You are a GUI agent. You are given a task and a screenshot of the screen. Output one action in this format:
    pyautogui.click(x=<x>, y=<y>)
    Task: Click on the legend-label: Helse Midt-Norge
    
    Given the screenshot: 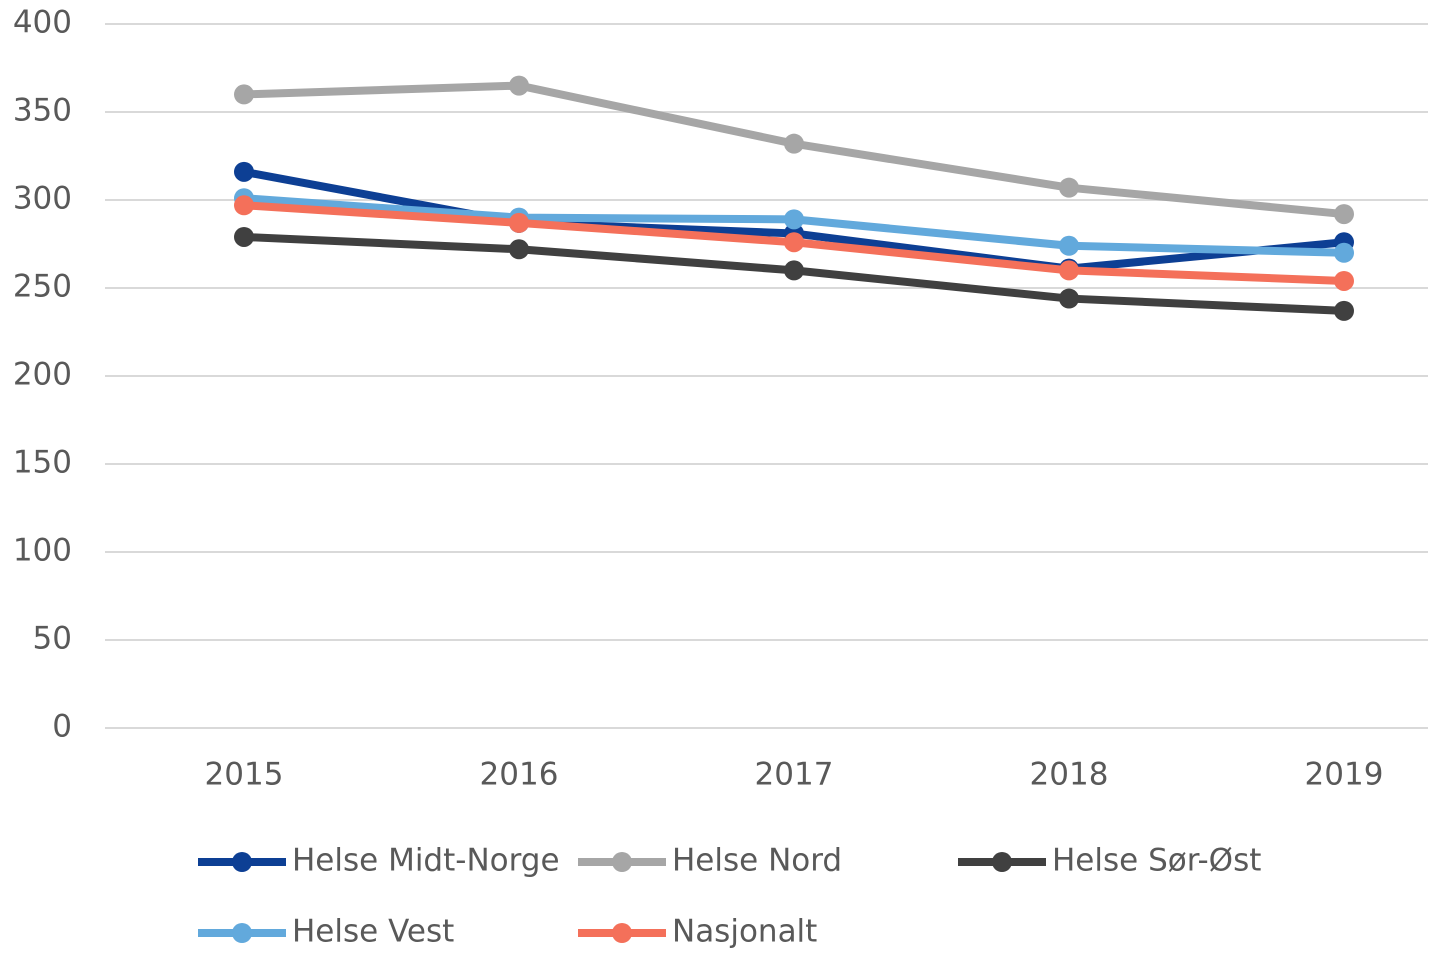 What is the action you would take?
    pyautogui.click(x=426, y=861)
    